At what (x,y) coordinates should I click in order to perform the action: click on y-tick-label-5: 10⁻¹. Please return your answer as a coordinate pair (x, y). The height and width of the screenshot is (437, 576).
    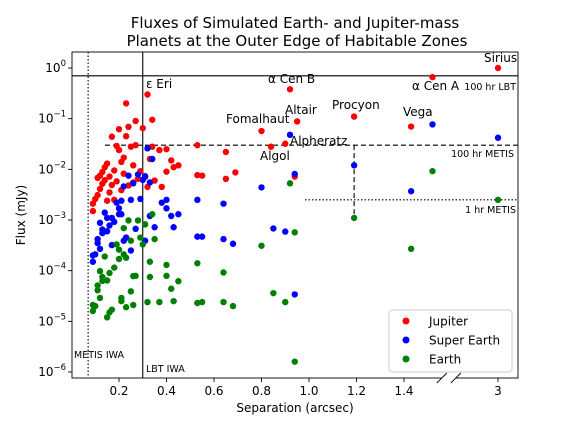
    Looking at the image, I should click on (52, 118).